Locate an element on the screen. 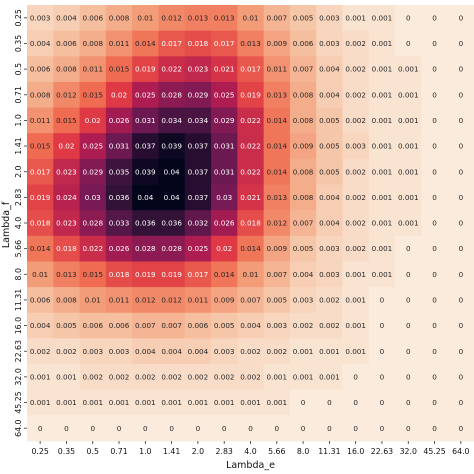 This screenshot has width=474, height=474. cell-value-label: 0.02 is located at coordinates (93, 120).